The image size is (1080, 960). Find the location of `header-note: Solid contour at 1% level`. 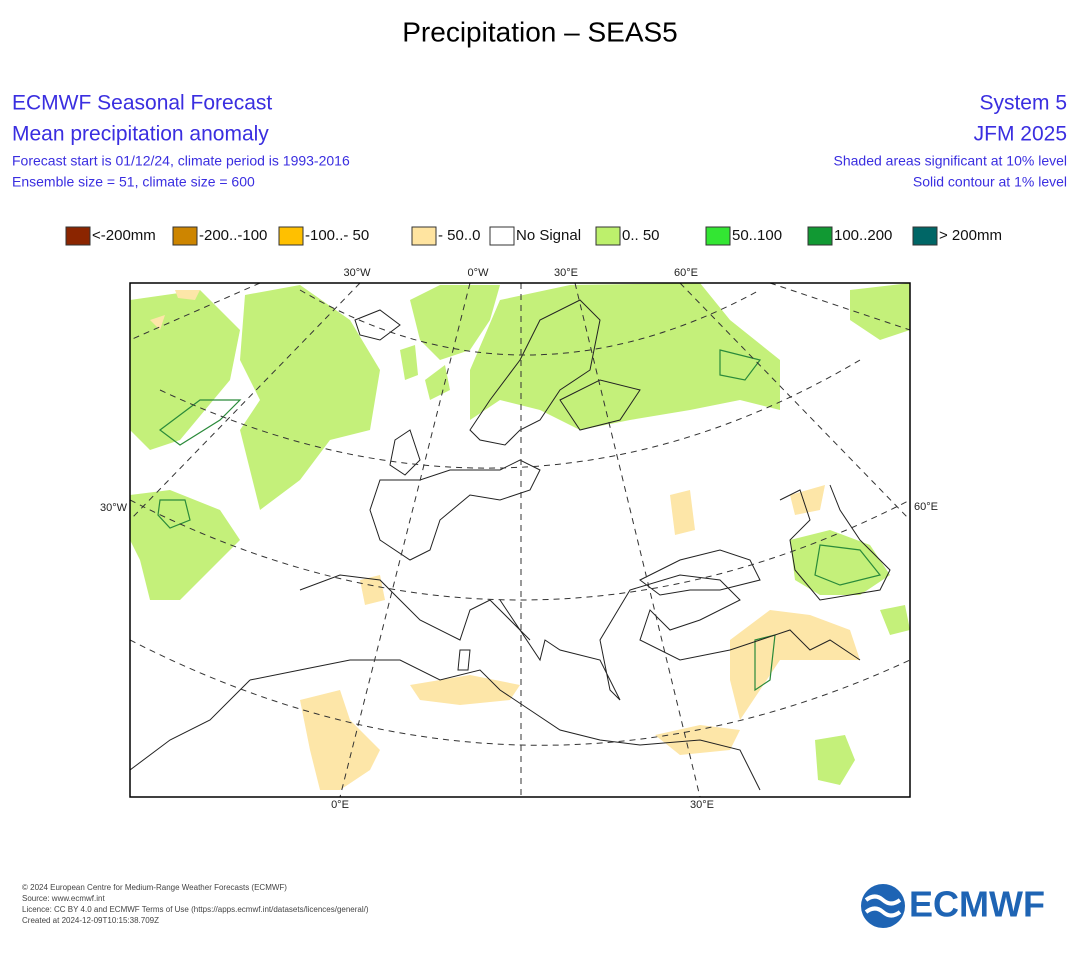

header-note: Solid contour at 1% level is located at coordinates (990, 182).